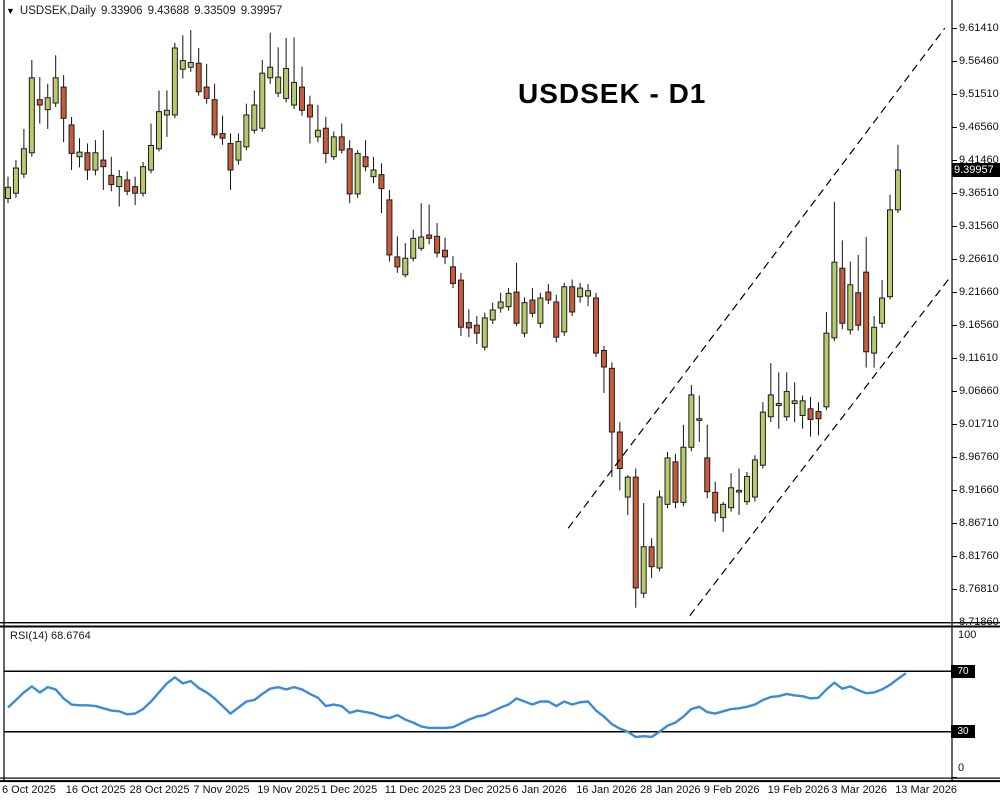  Describe the element at coordinates (95, 790) in the screenshot. I see `date-axis-label: 16 Oct 2025` at that location.